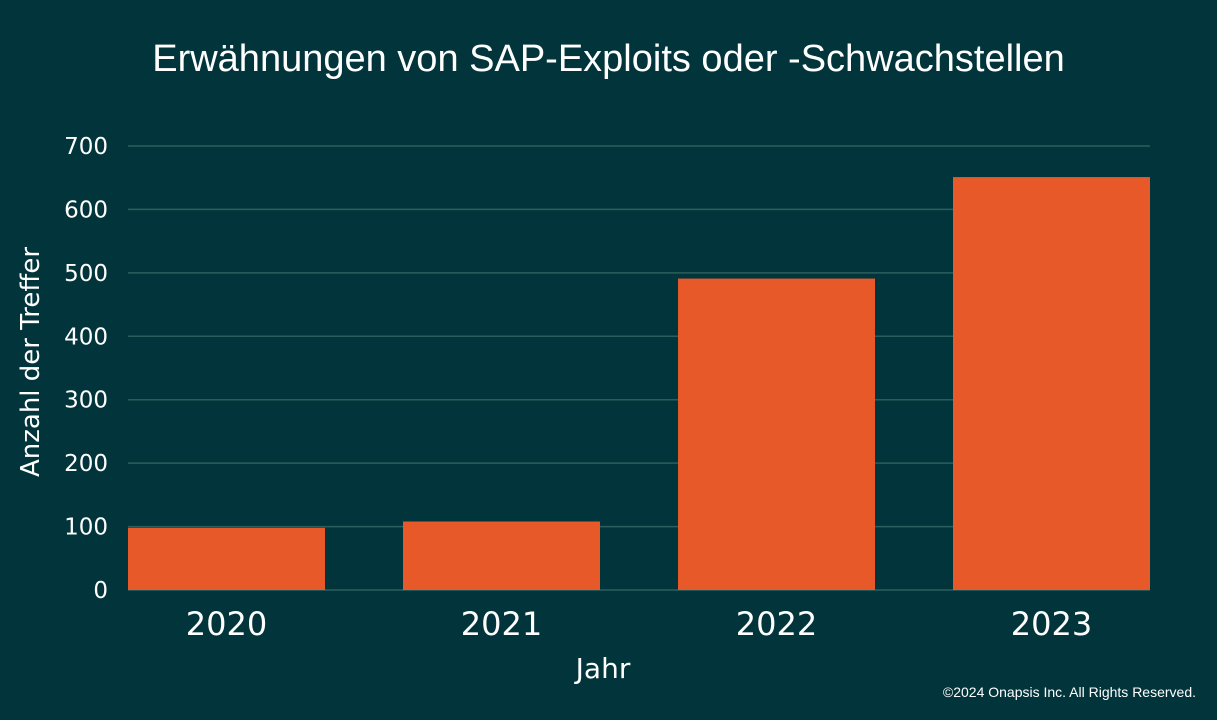 This screenshot has height=720, width=1217. Describe the element at coordinates (602, 668) in the screenshot. I see `x-axis-label: Jahr` at that location.